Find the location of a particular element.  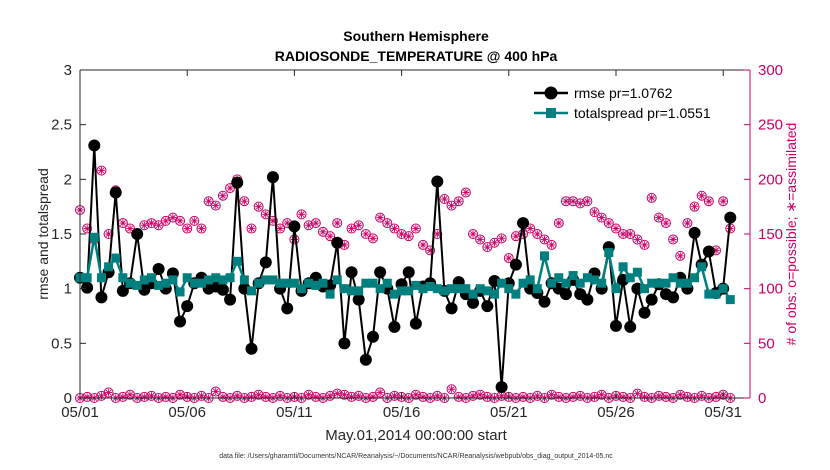

y-tick-label-right: 250 is located at coordinates (770, 125).